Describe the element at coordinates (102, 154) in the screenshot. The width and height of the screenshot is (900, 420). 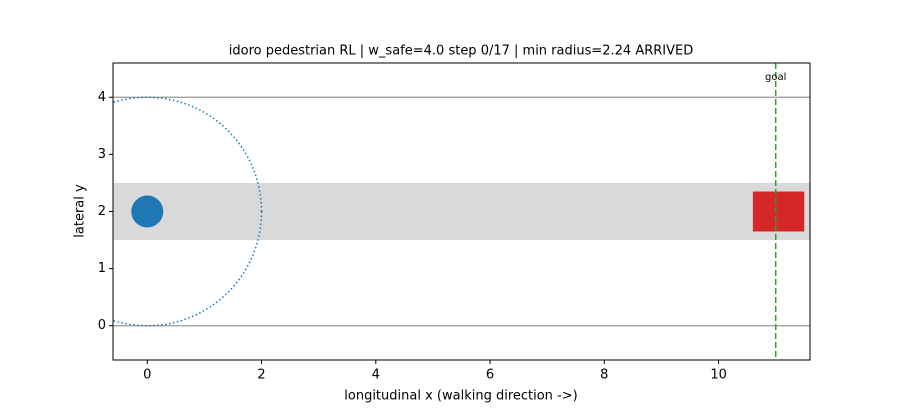
I see `y-tick-label: 3` at that location.